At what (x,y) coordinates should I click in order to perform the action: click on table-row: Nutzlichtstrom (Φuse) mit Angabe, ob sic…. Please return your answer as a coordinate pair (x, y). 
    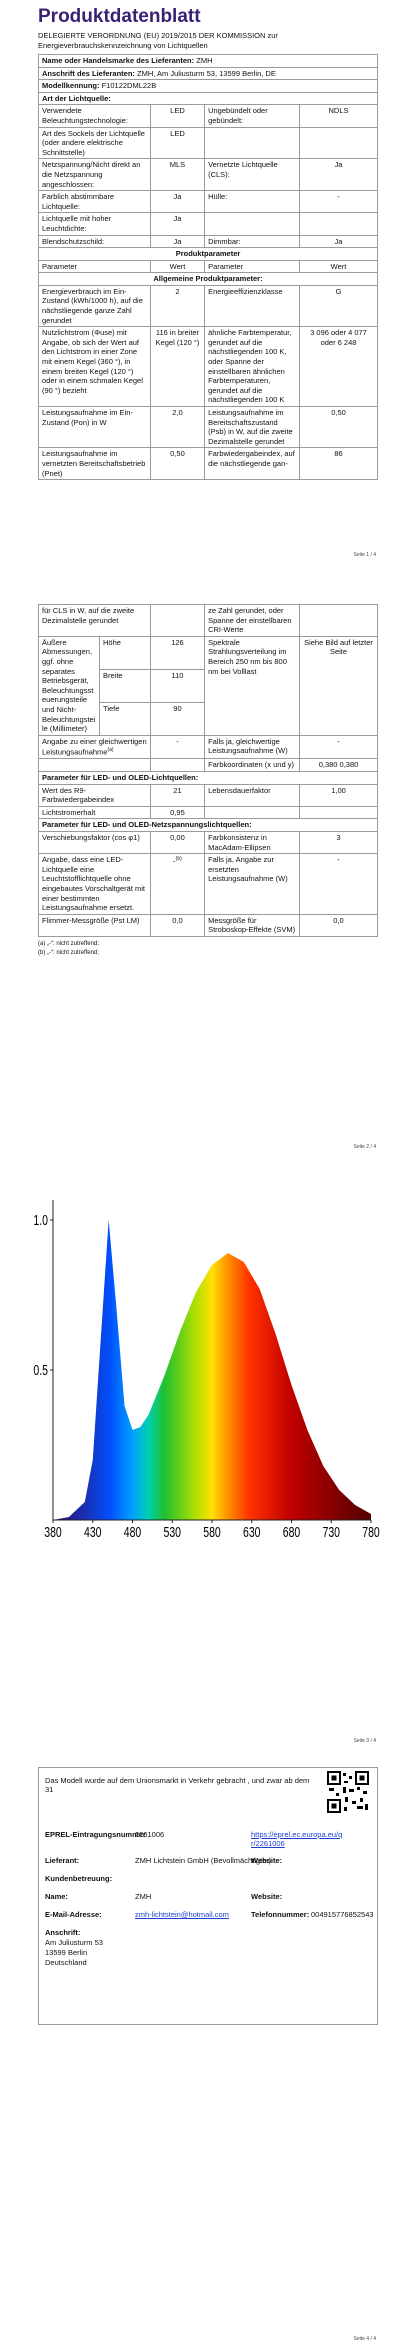
    Looking at the image, I should click on (208, 366).